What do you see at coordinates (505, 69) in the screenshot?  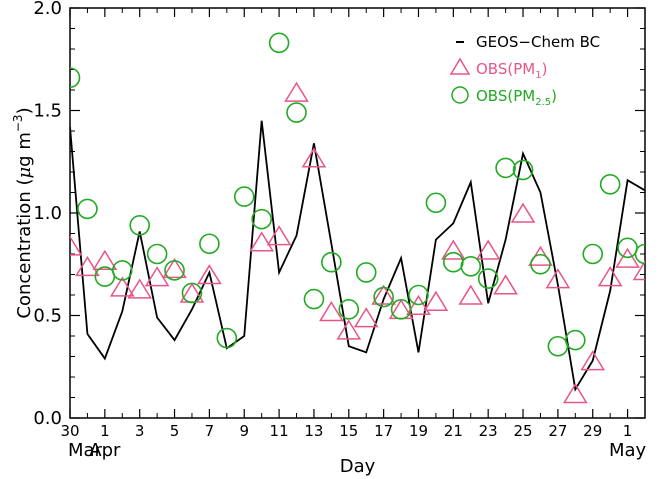 I see `legend-label-pm1-text: OBS(PM` at bounding box center [505, 69].